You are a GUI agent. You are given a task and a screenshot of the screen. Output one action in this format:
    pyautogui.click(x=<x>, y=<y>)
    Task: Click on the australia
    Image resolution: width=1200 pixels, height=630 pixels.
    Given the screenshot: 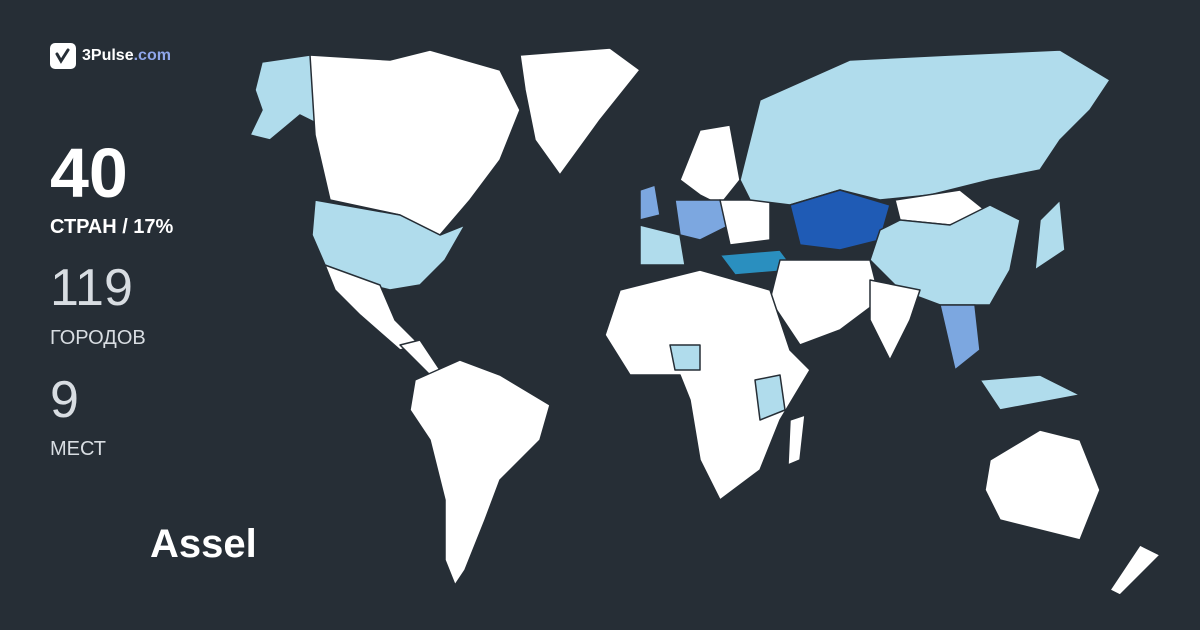 What is the action you would take?
    pyautogui.click(x=1042, y=485)
    